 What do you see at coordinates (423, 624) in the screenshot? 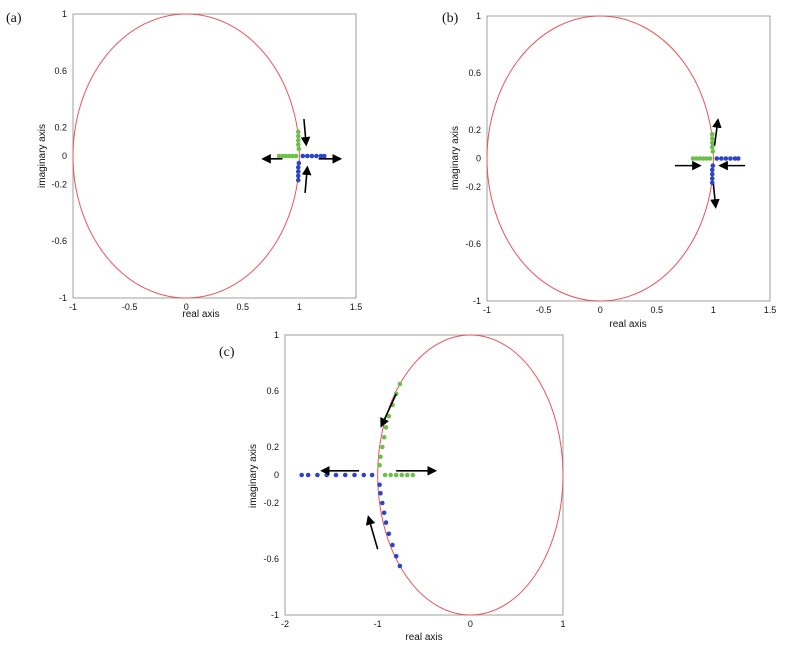
I see `x-tick-labels: -2 -1 0 1` at bounding box center [423, 624].